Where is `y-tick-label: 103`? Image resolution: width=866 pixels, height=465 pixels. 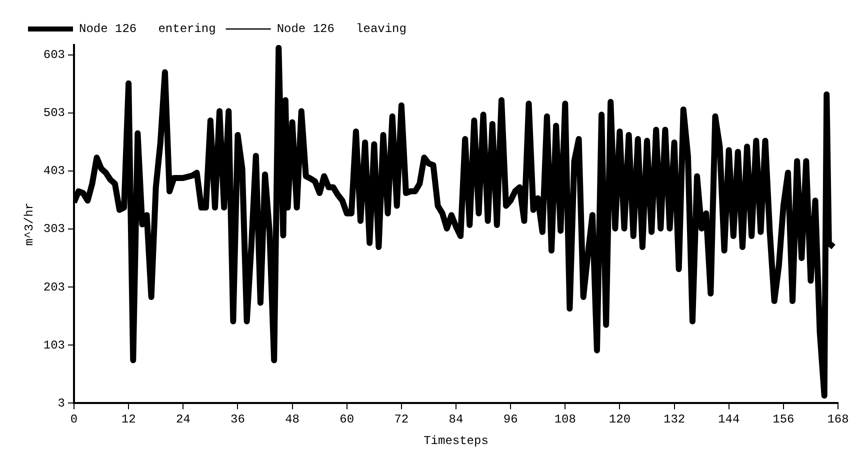
y-tick-label: 103 is located at coordinates (54, 345).